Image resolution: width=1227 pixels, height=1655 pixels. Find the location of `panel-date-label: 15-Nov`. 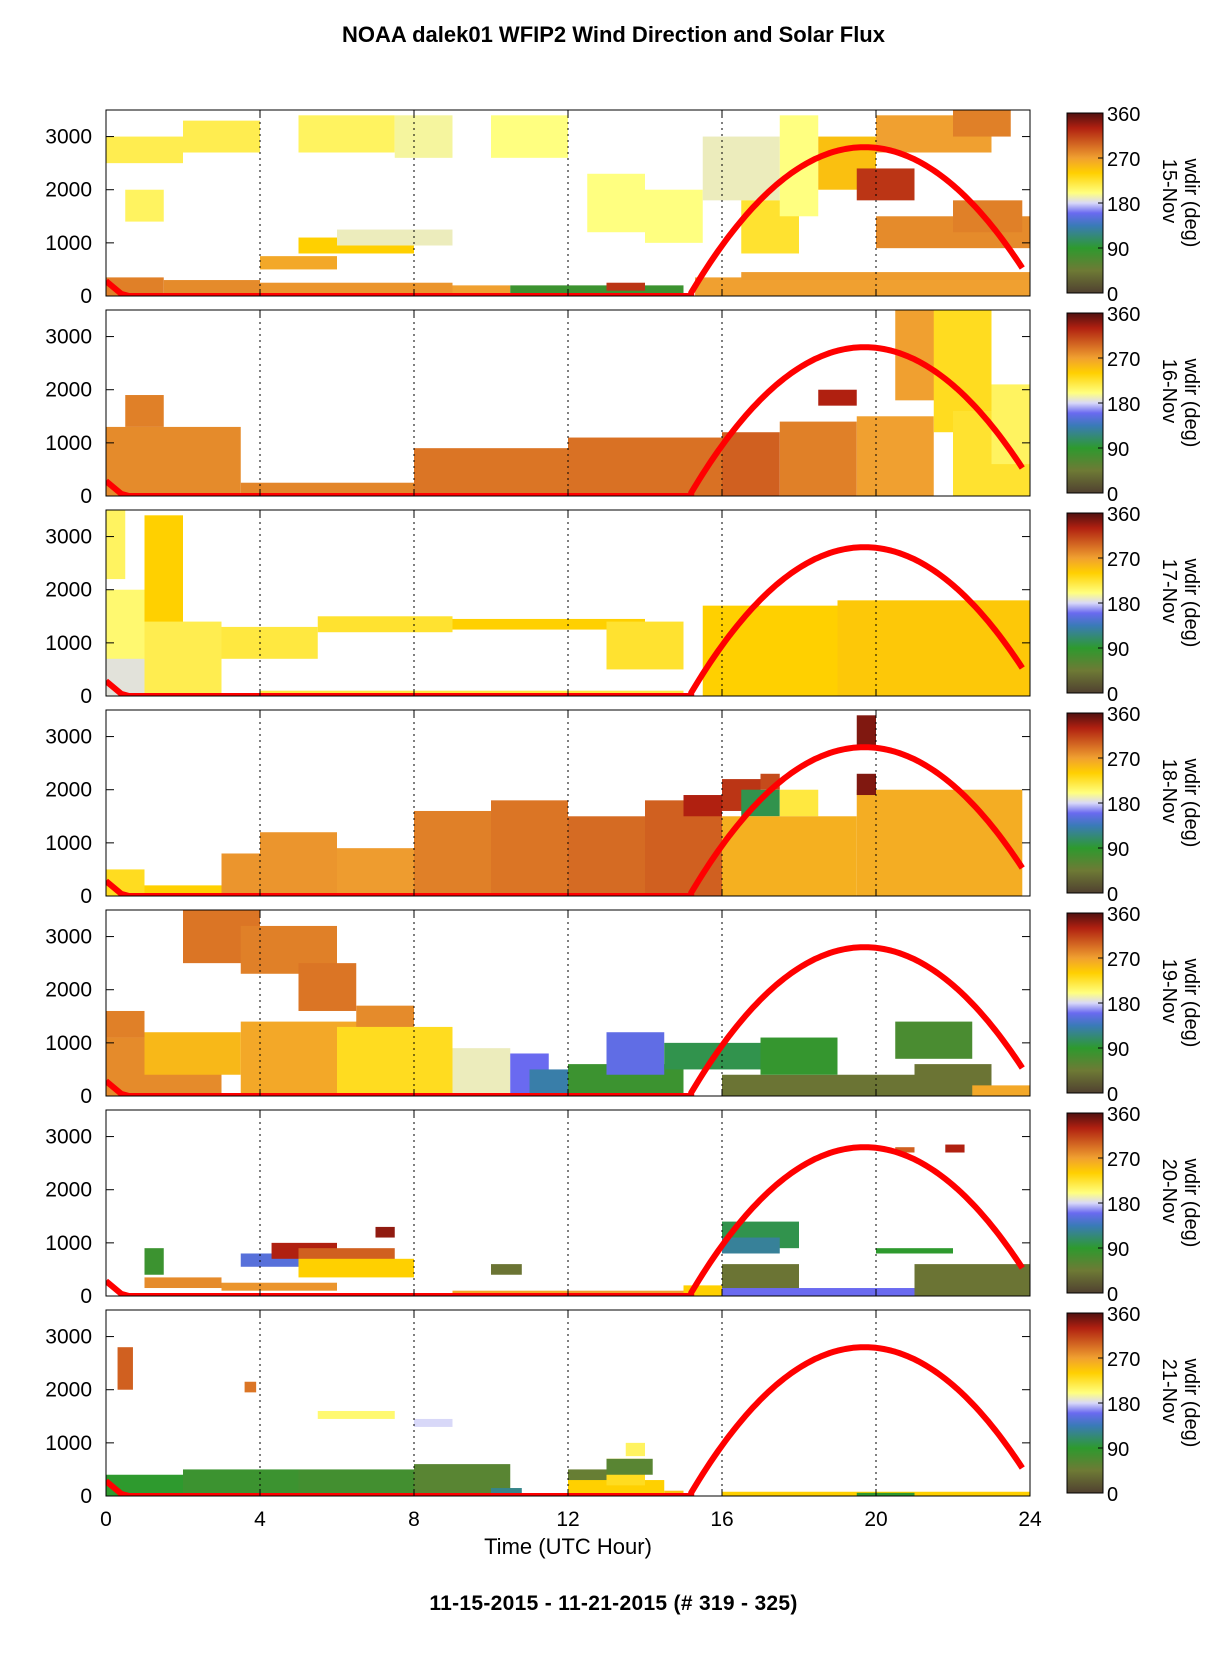

panel-date-label: 15-Nov is located at coordinates (1169, 191).